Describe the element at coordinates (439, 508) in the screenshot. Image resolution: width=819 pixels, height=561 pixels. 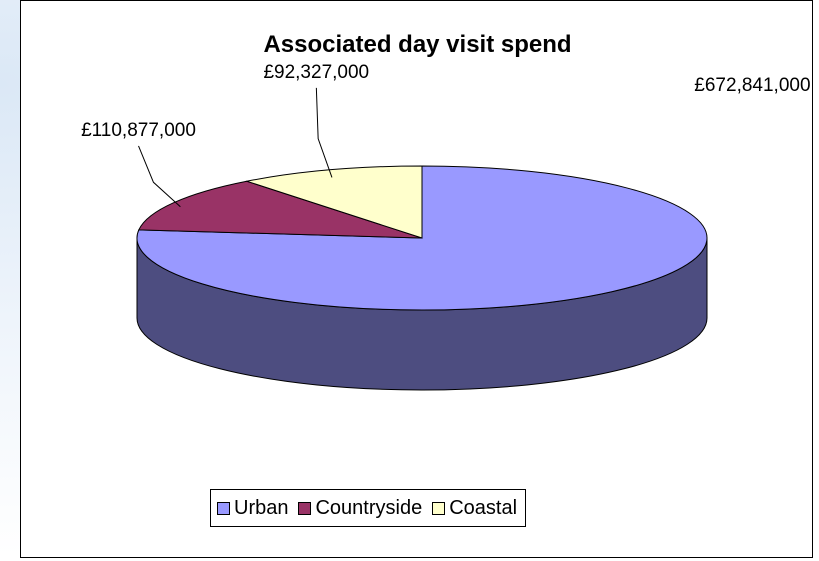
I see `legend-swatch-coastal` at that location.